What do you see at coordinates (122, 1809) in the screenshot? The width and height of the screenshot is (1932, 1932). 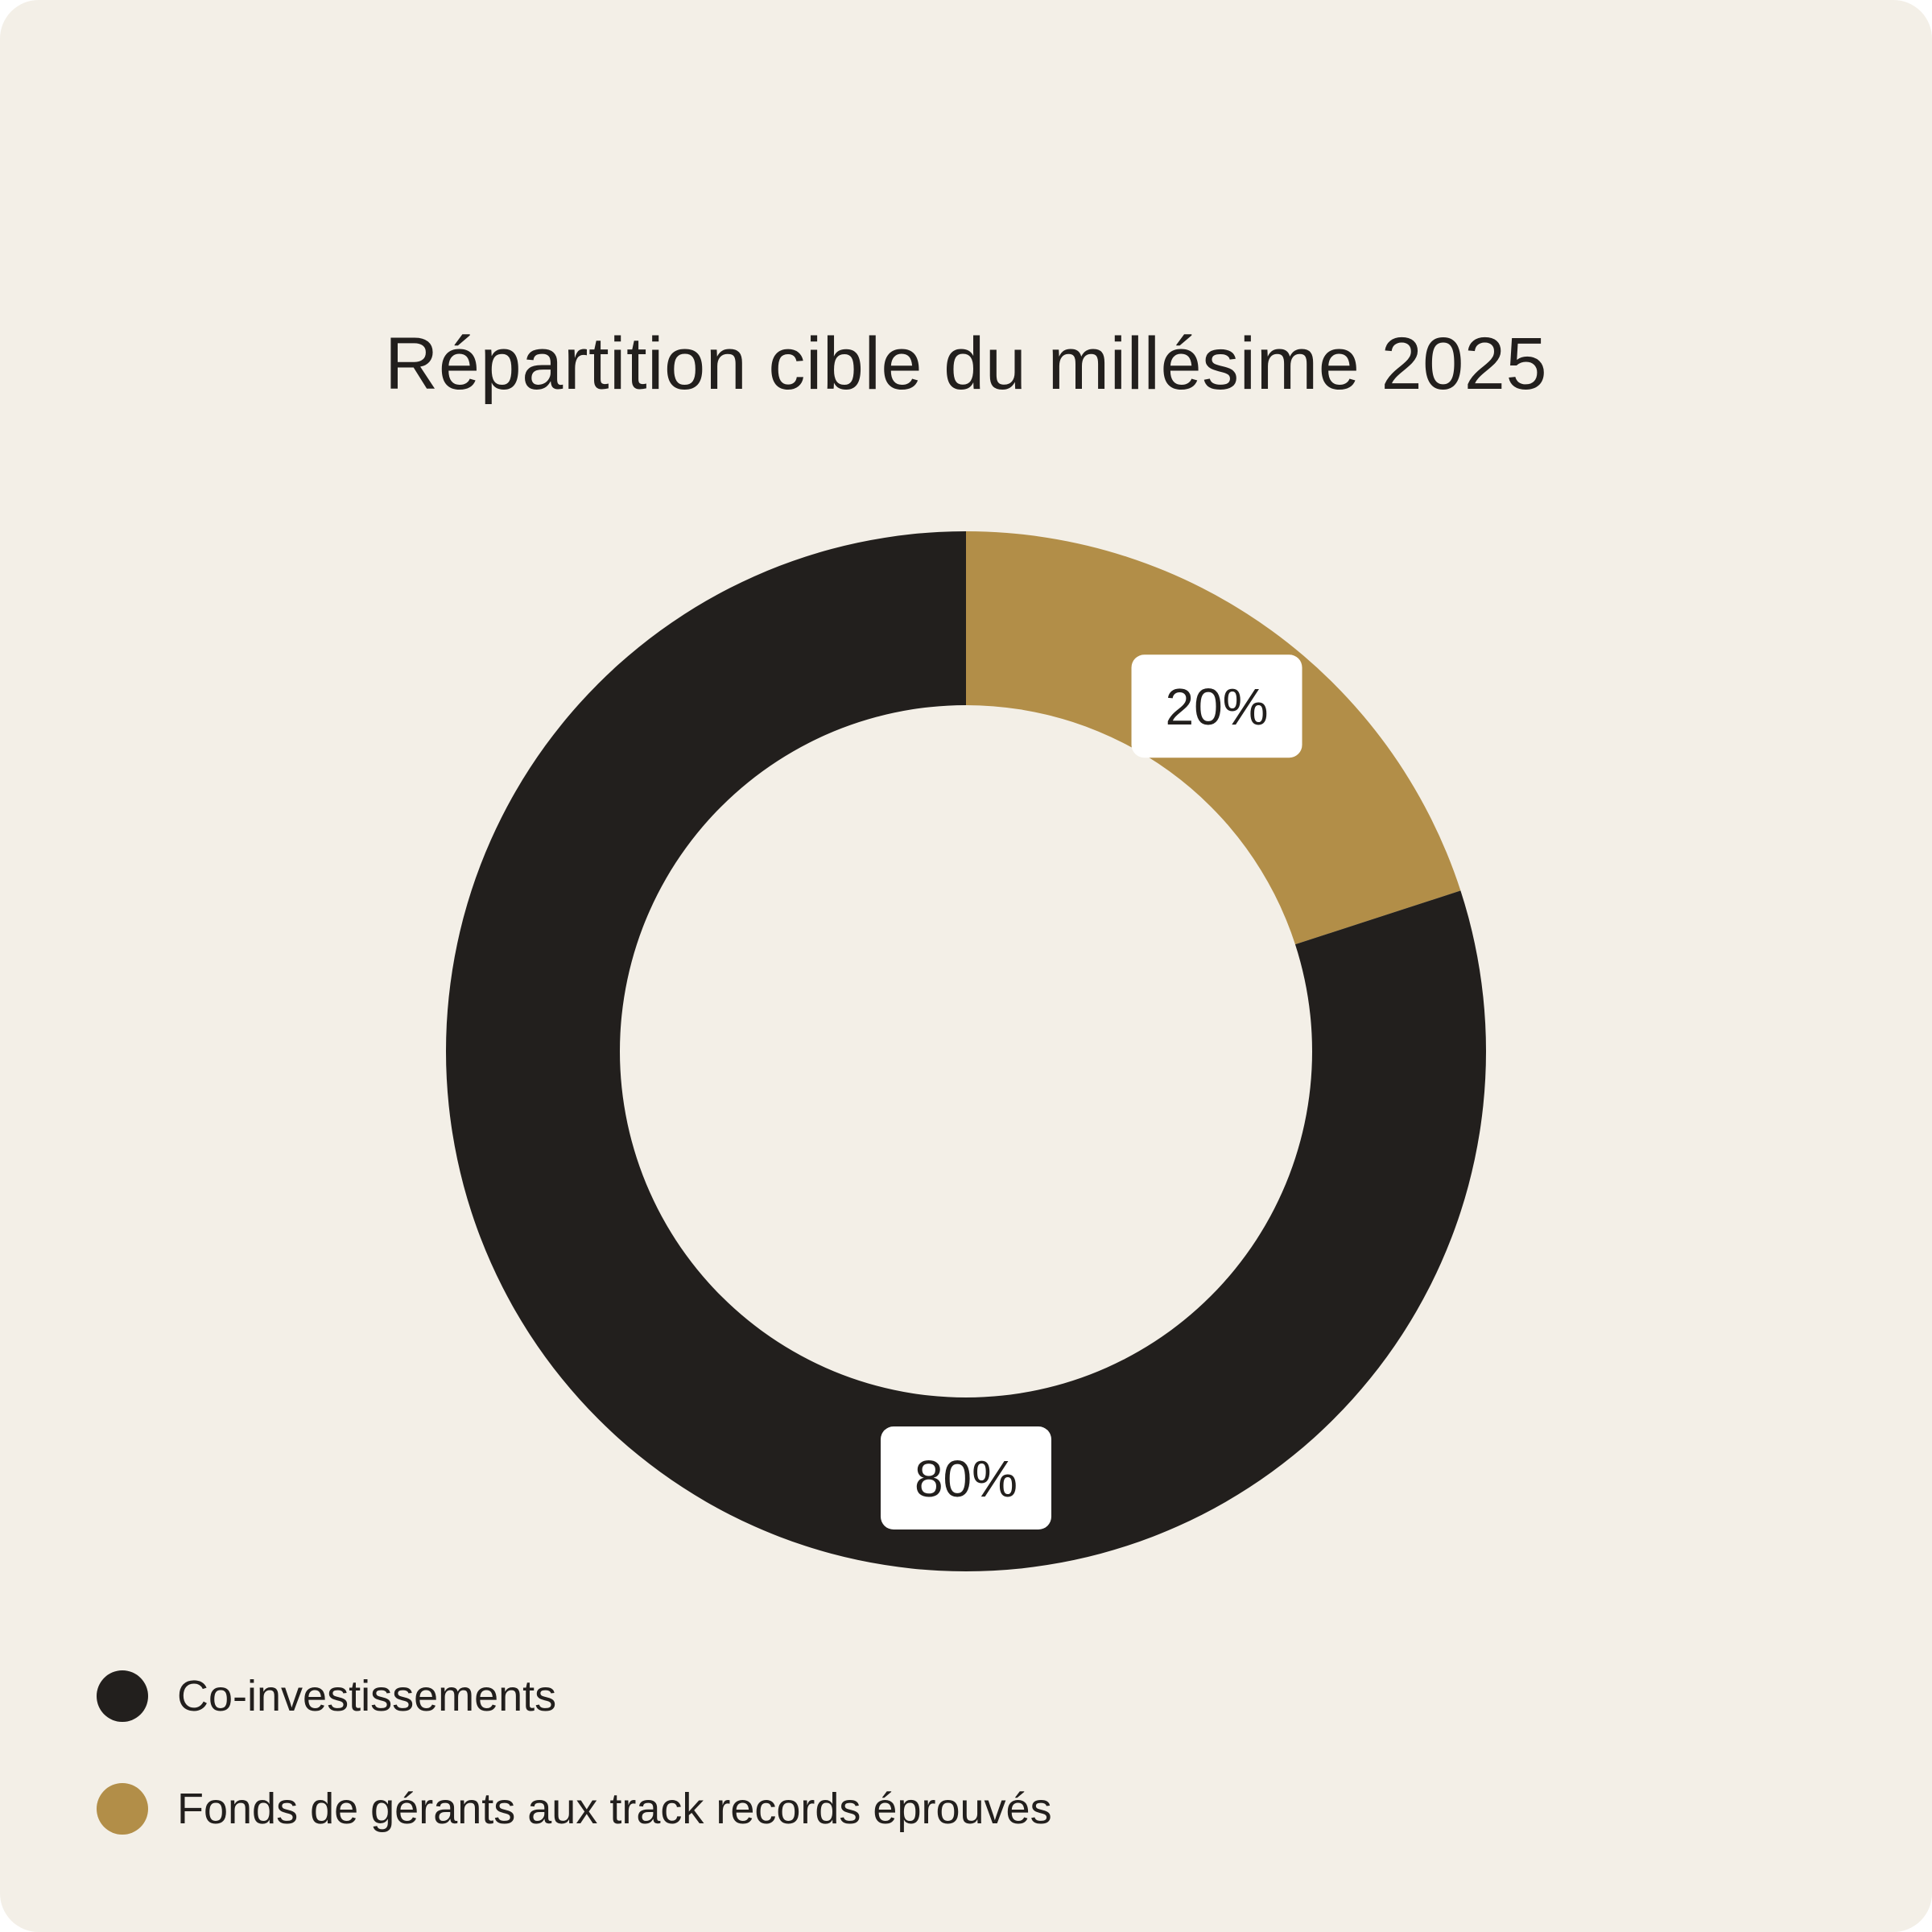 I see `legend-swatch-gold` at bounding box center [122, 1809].